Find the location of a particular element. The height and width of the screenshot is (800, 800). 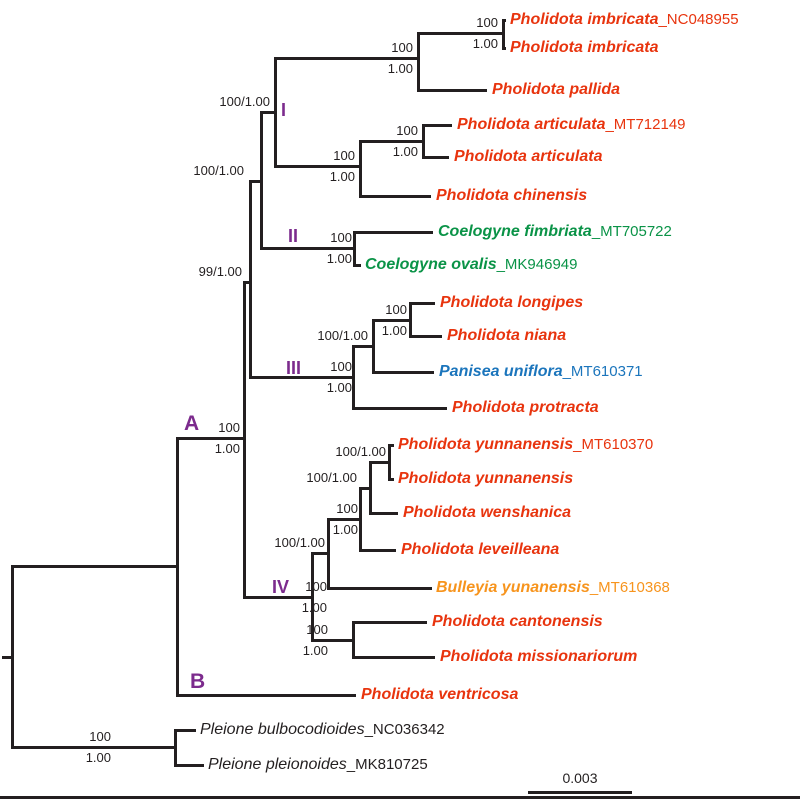

species-name: Panisea uniflora is located at coordinates (501, 371).